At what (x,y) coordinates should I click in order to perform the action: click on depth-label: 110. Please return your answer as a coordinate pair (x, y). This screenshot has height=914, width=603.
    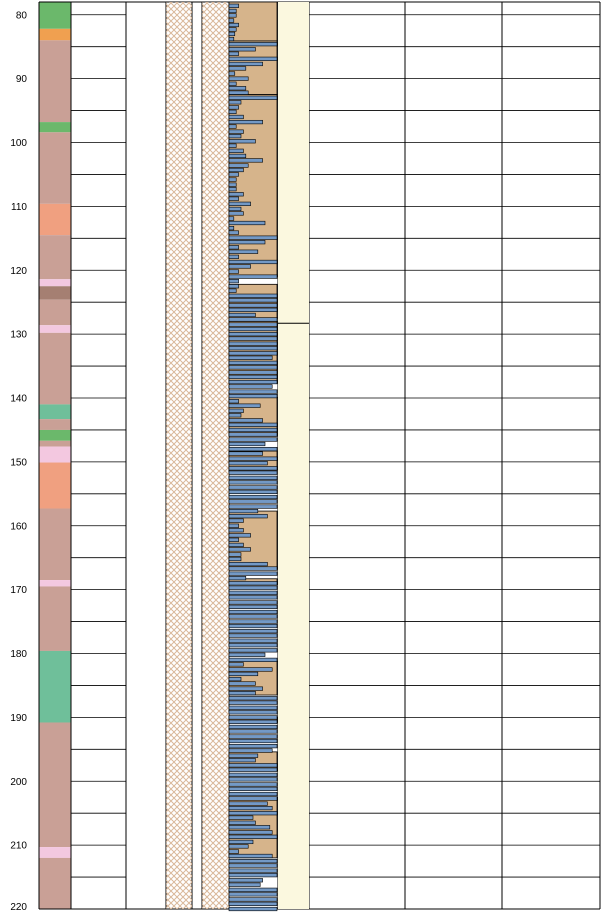
    Looking at the image, I should click on (19, 207).